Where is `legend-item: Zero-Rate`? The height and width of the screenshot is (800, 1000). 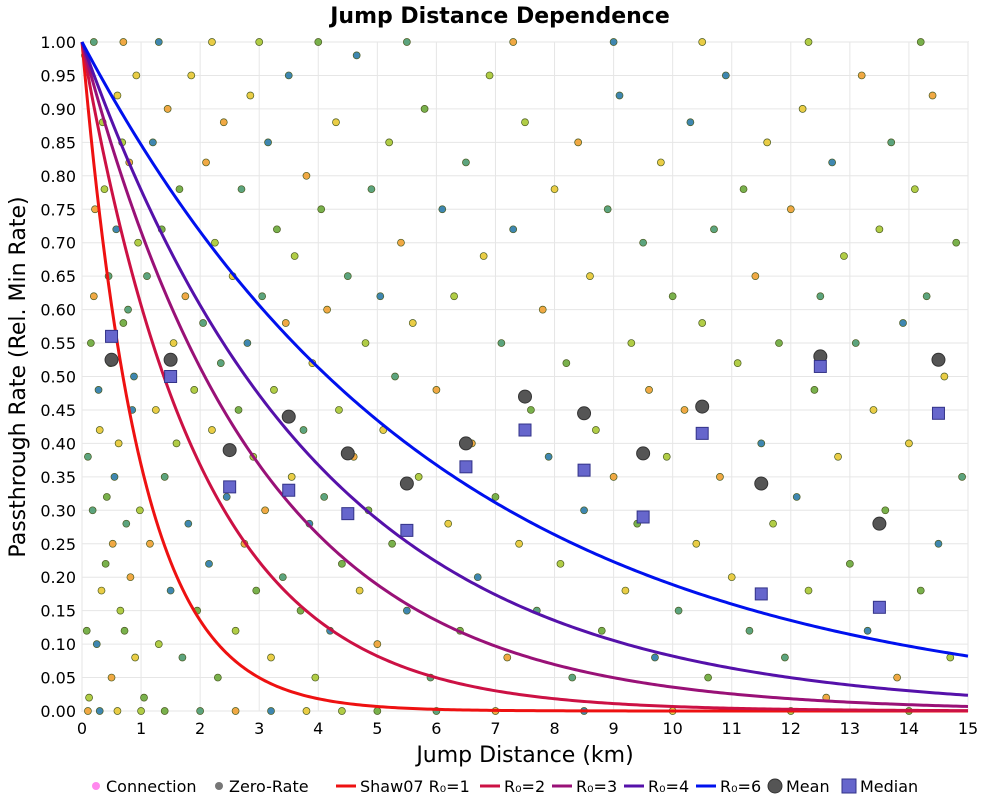
legend-item: Zero-Rate is located at coordinates (262, 786).